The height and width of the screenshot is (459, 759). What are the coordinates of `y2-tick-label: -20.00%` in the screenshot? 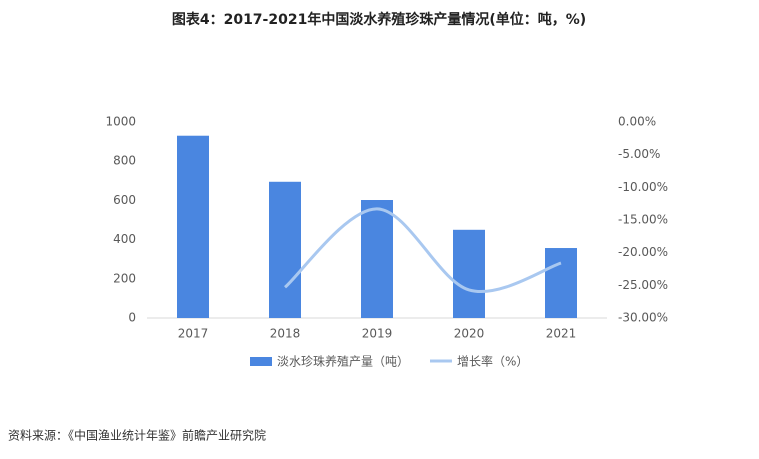 It's located at (643, 252).